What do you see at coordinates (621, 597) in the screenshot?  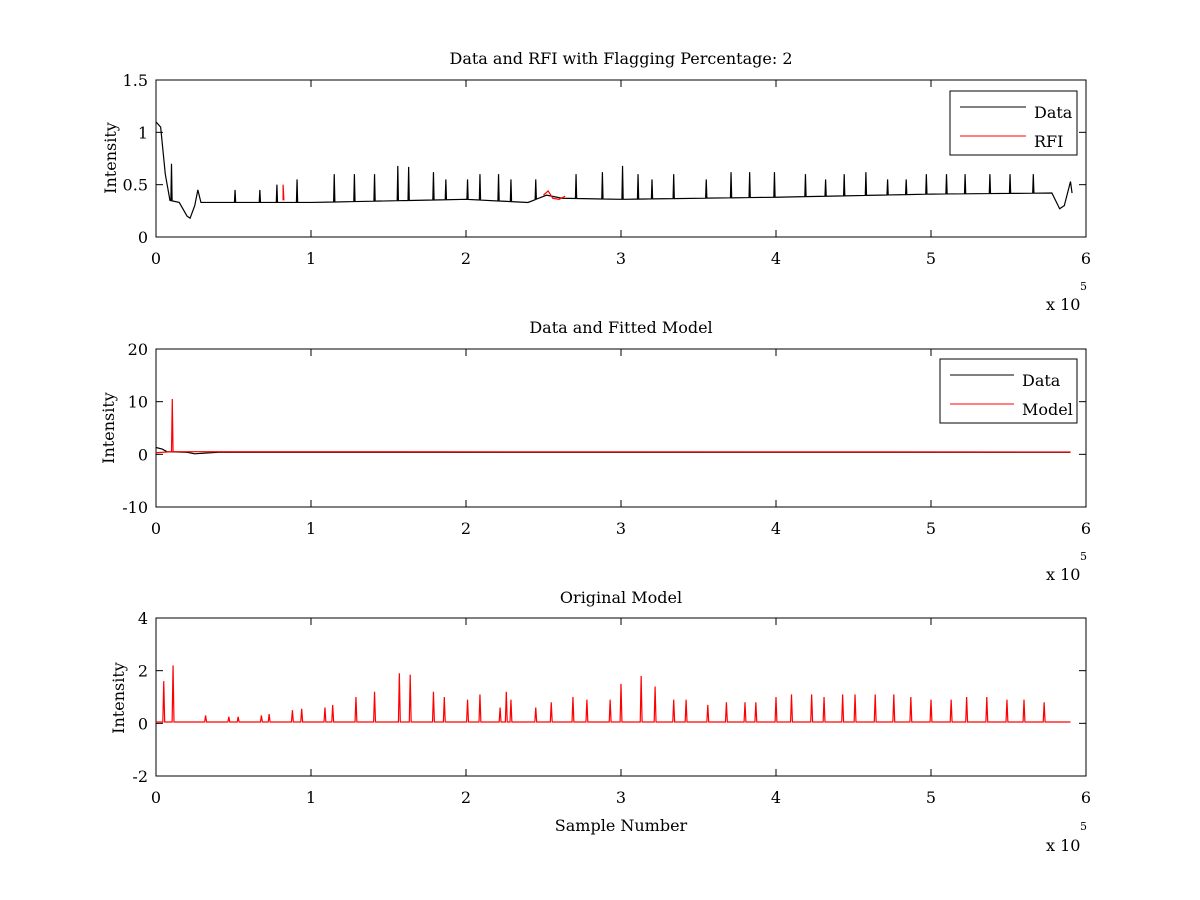 I see `chart-title: Original Model` at bounding box center [621, 597].